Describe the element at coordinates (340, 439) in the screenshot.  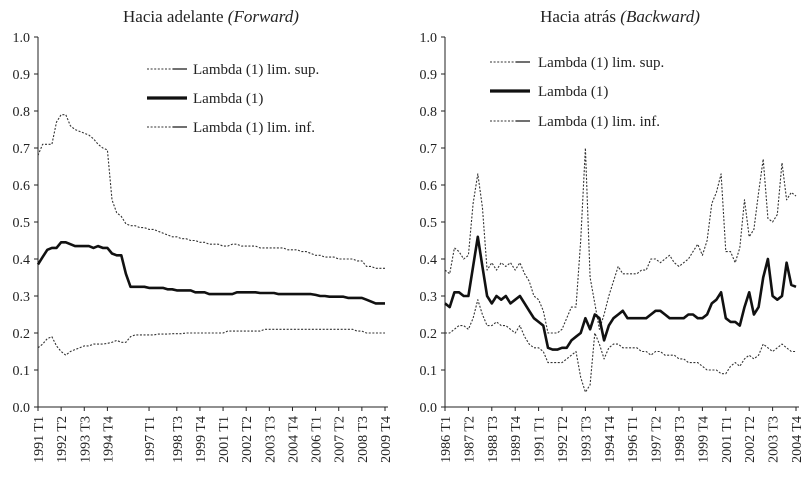
I see `x-tick-label: 2007 T2` at that location.